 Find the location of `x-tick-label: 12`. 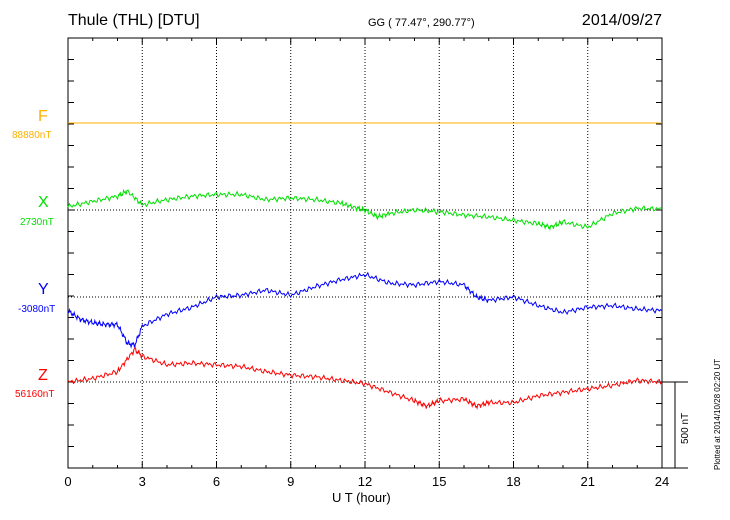

x-tick-label: 12 is located at coordinates (365, 481).